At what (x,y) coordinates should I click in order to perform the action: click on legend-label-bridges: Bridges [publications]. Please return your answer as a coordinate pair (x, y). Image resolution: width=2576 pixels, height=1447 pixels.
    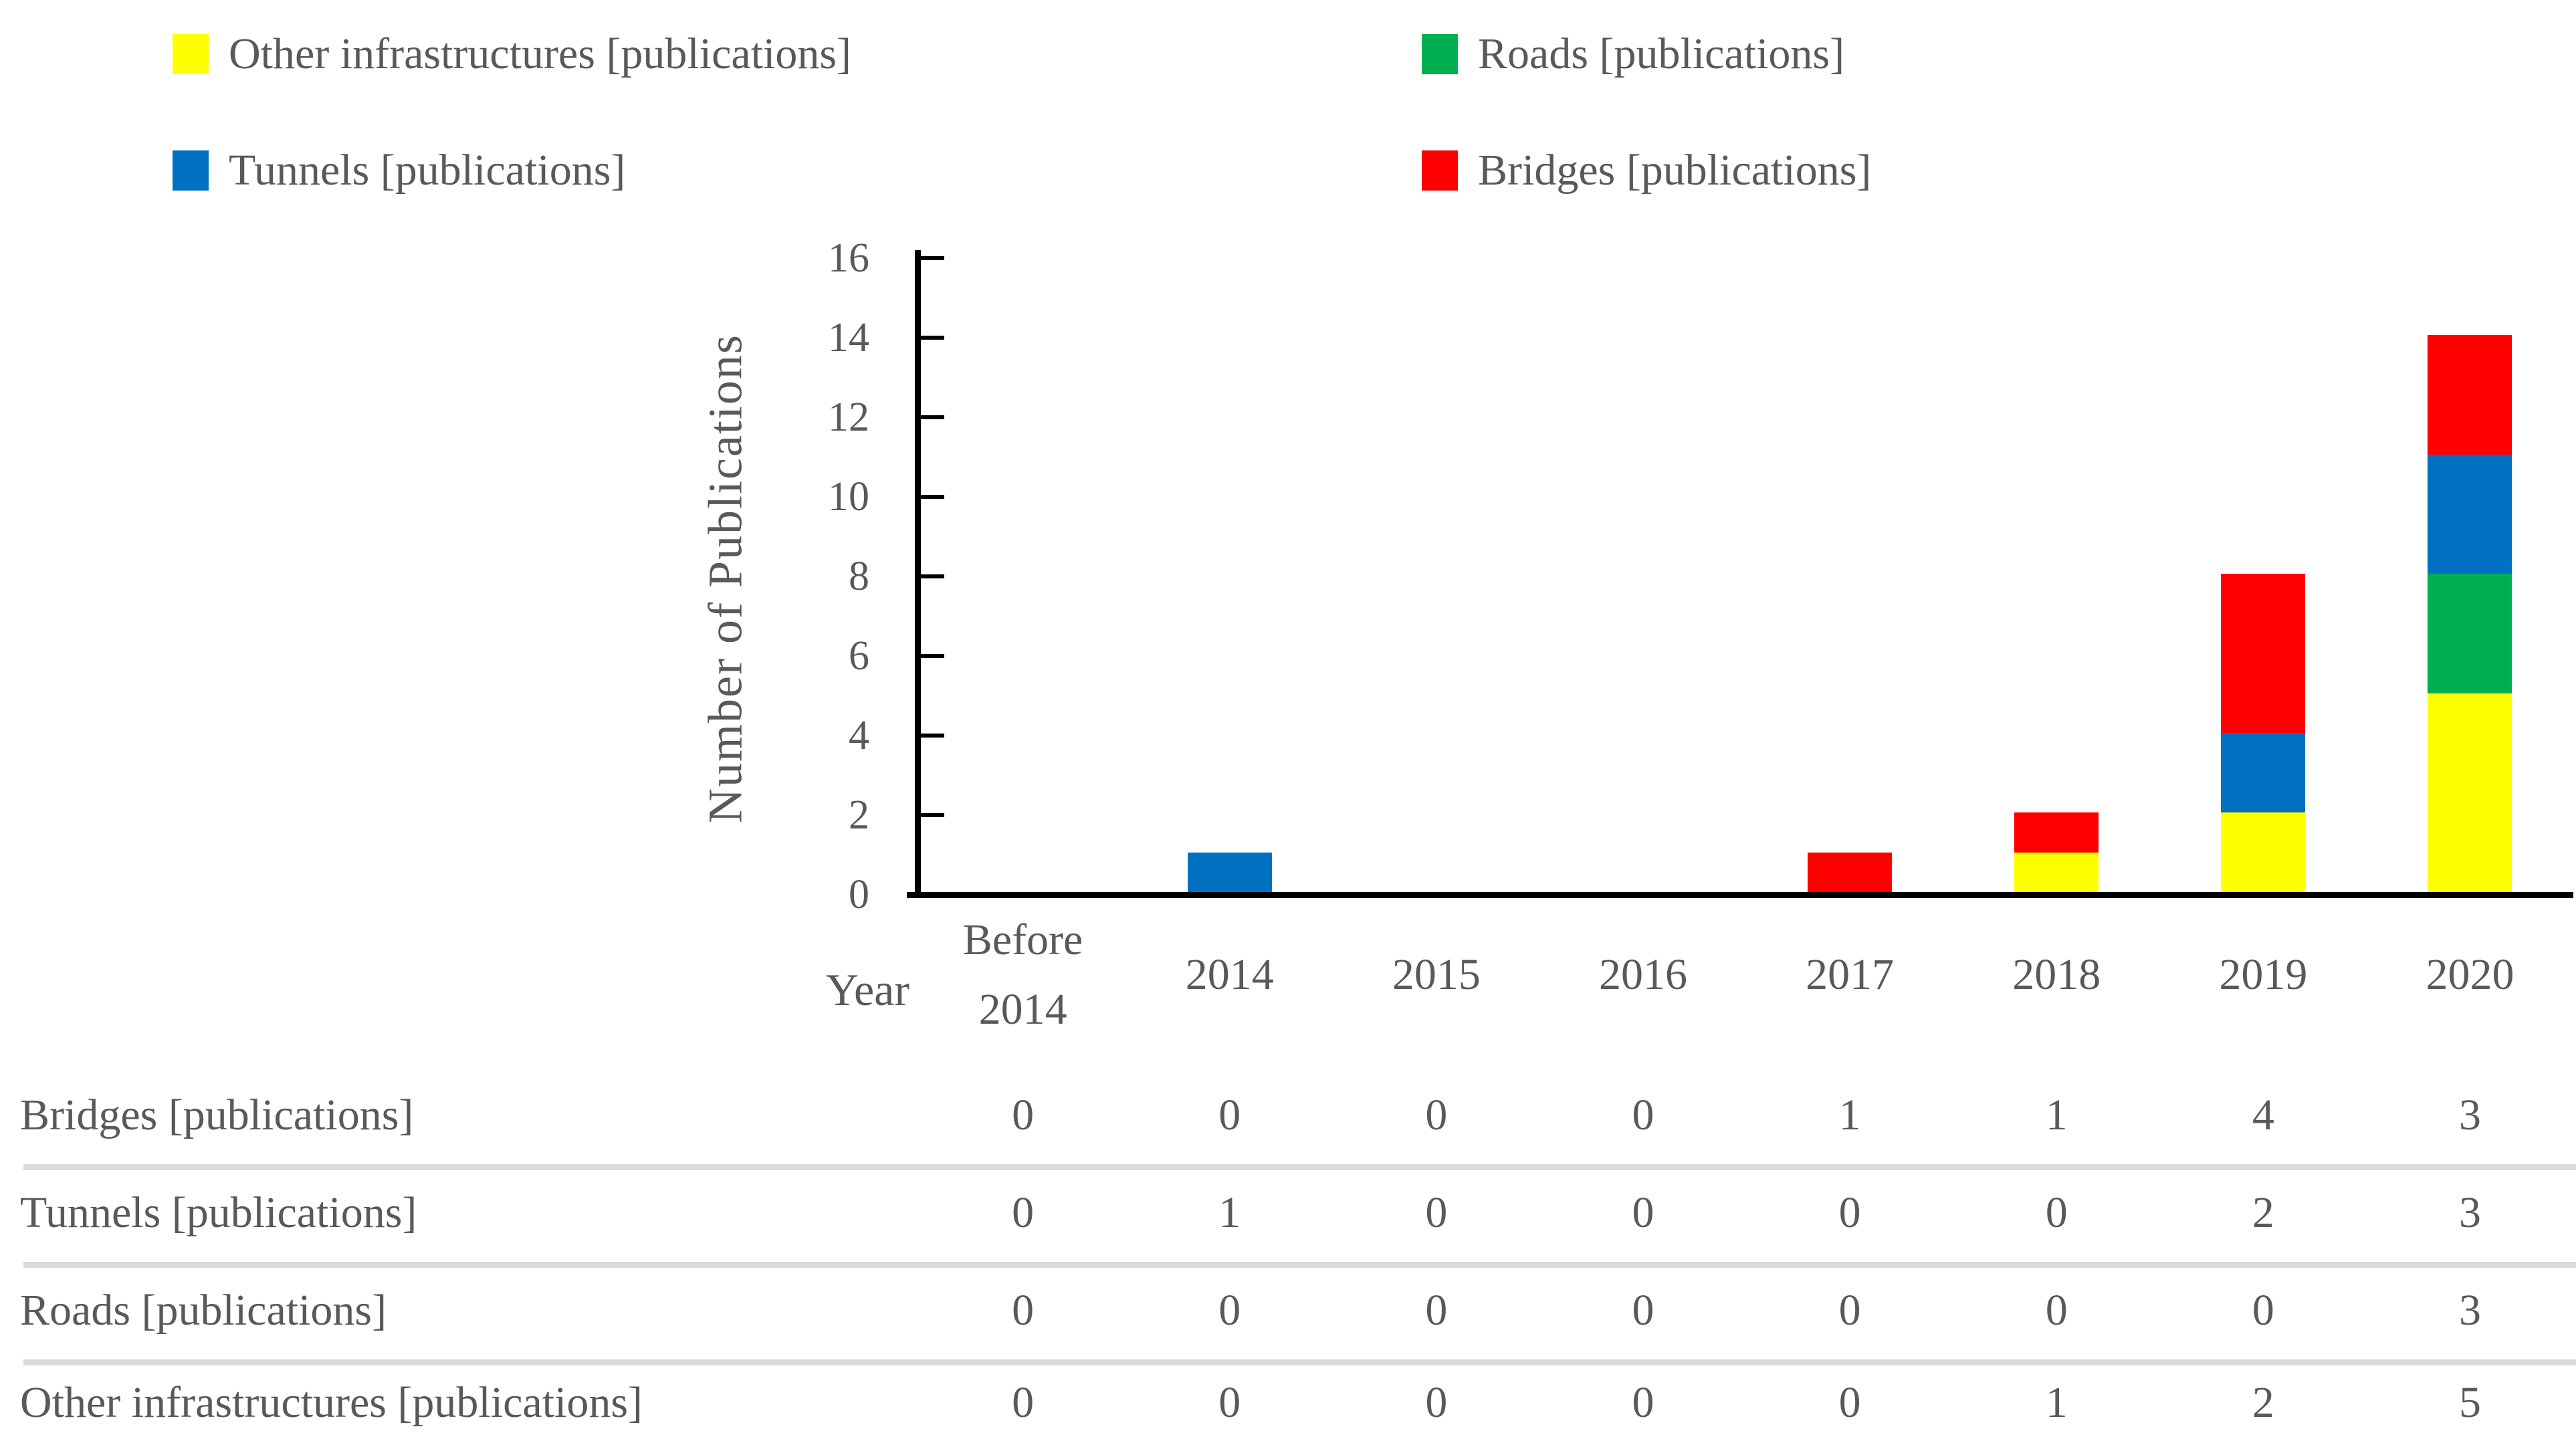
    Looking at the image, I should click on (1675, 170).